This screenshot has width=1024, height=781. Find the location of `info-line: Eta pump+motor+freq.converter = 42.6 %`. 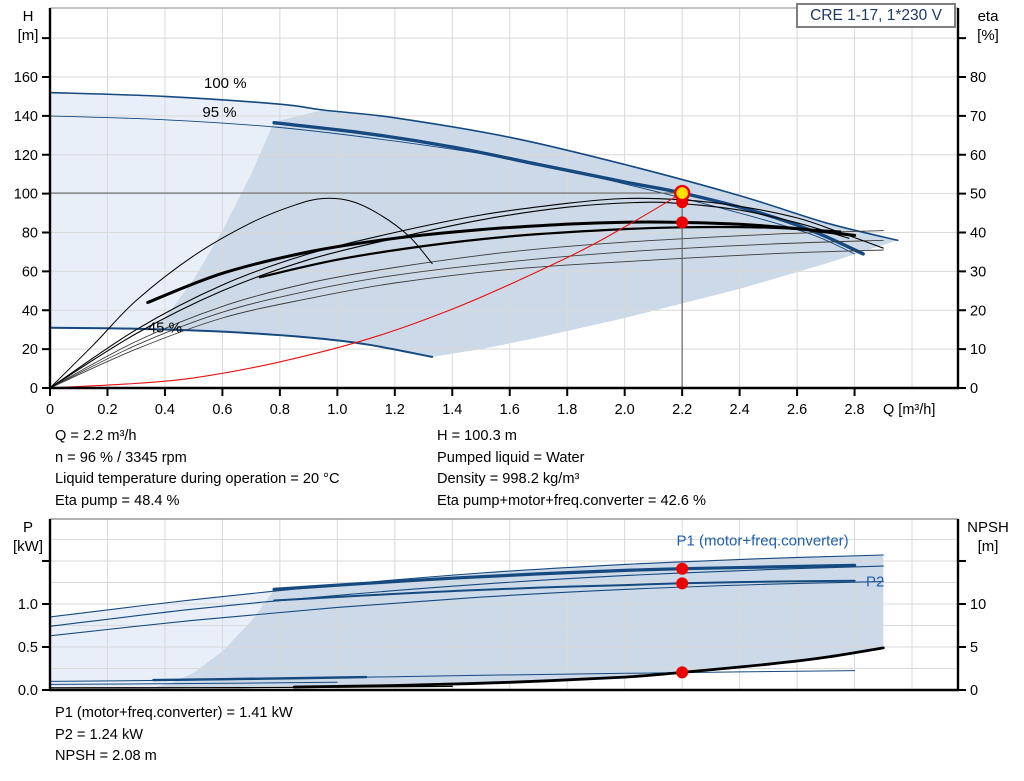

info-line: Eta pump+motor+freq.converter = 42.6 % is located at coordinates (571, 500).